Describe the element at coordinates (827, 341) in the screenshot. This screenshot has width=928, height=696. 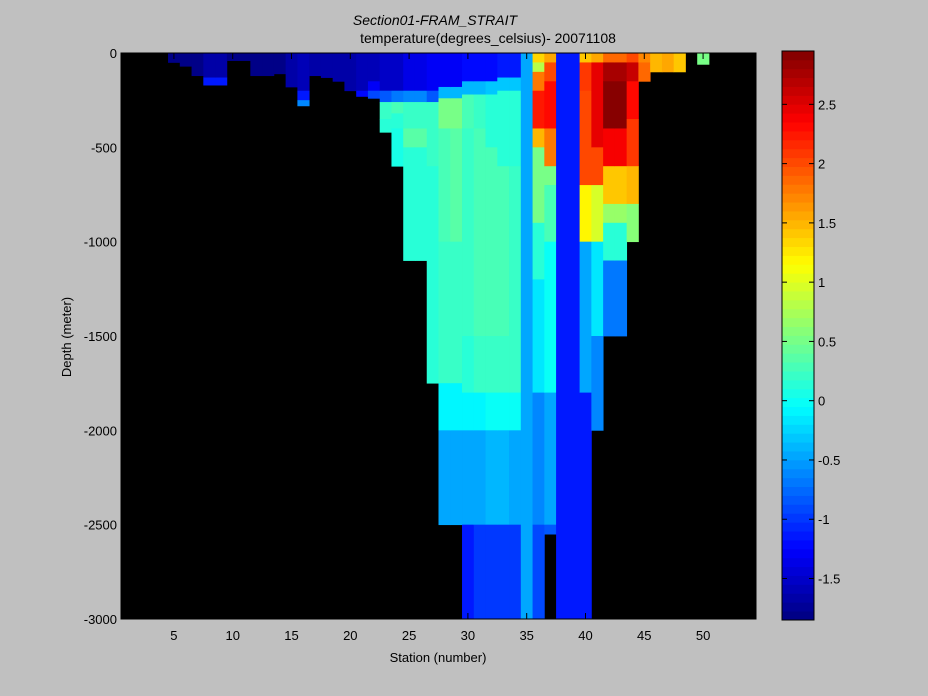
I see `colorbar-tick-label: 0.5` at that location.